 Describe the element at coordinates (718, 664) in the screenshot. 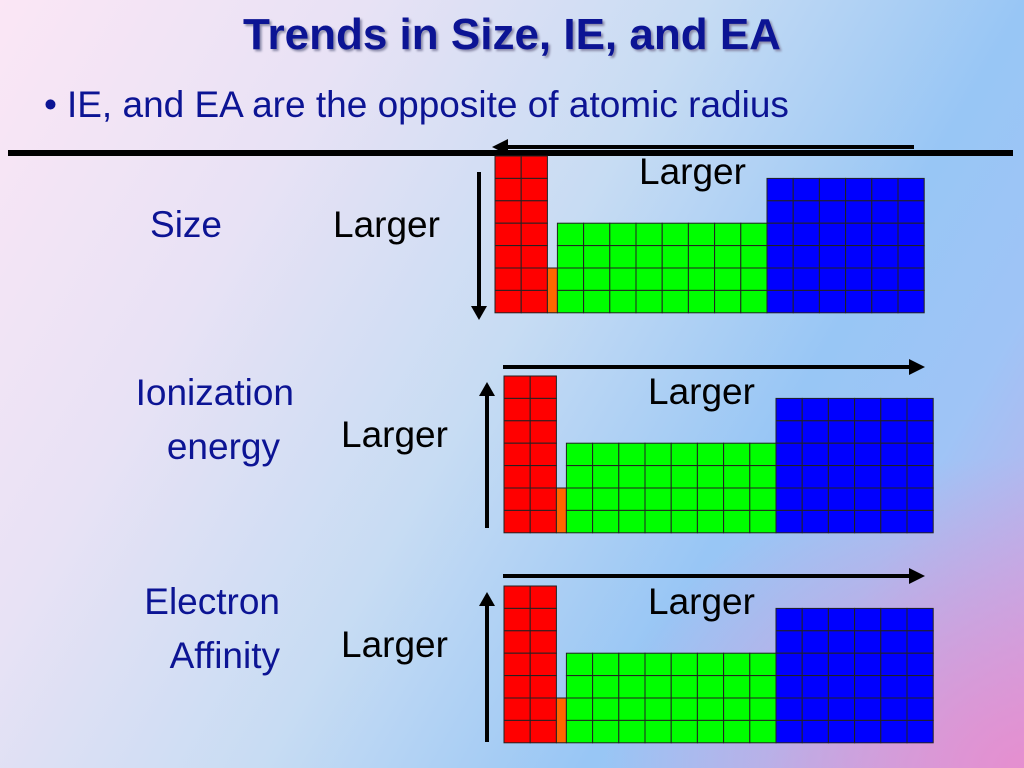

I see `periodic-table-electron-affinity` at that location.